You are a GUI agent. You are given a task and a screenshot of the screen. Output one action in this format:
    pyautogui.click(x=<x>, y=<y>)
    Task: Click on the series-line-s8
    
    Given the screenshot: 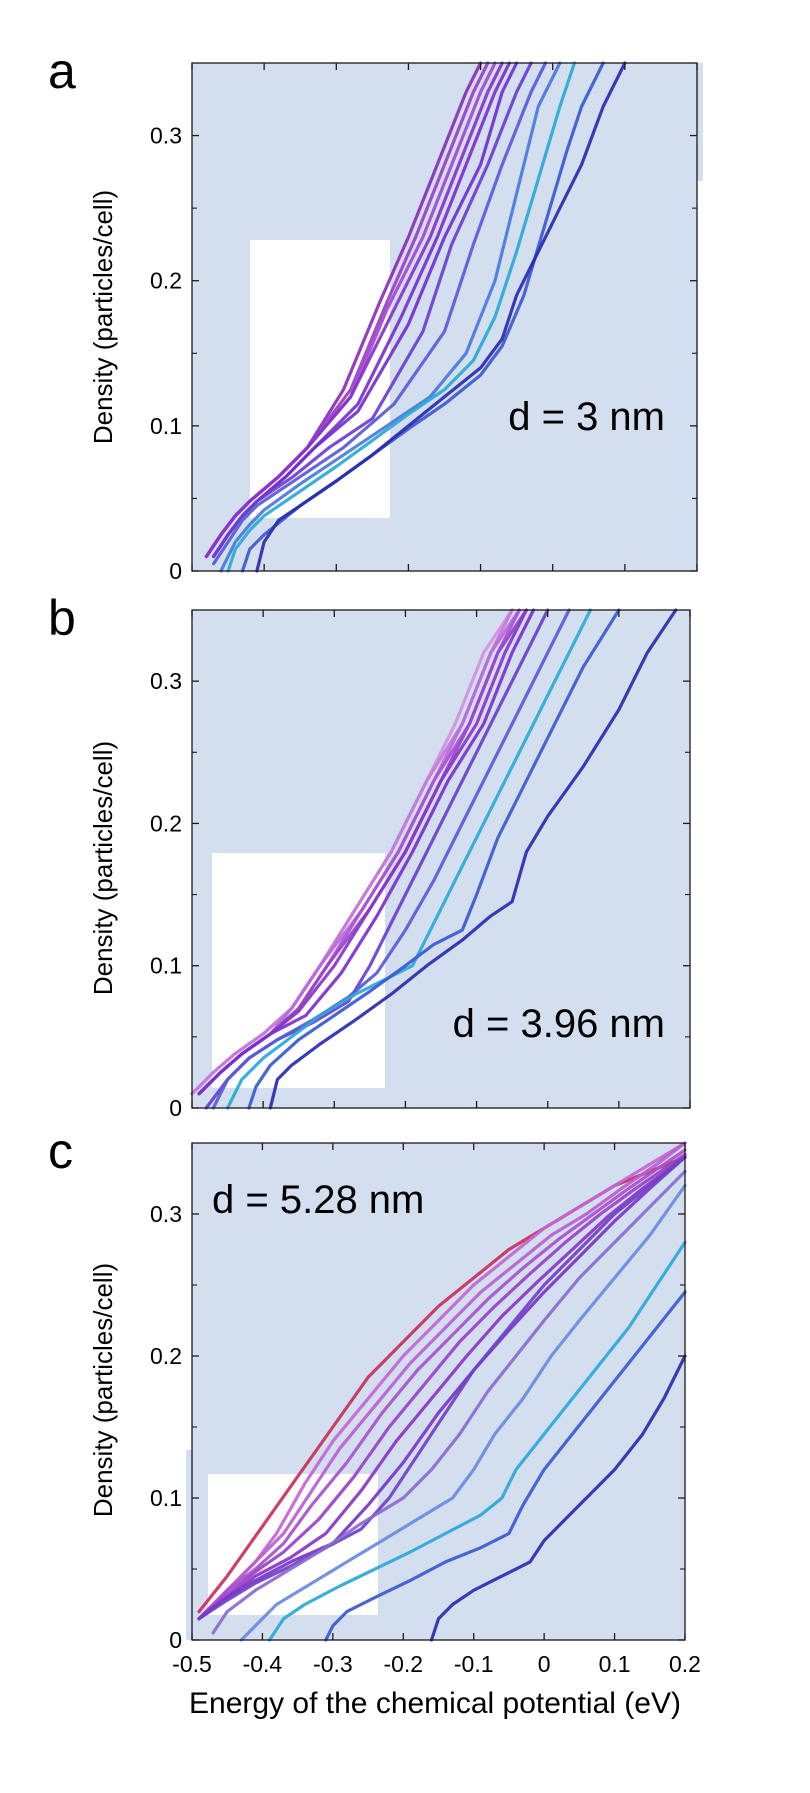 What is the action you would take?
    pyautogui.click(x=380, y=313)
    